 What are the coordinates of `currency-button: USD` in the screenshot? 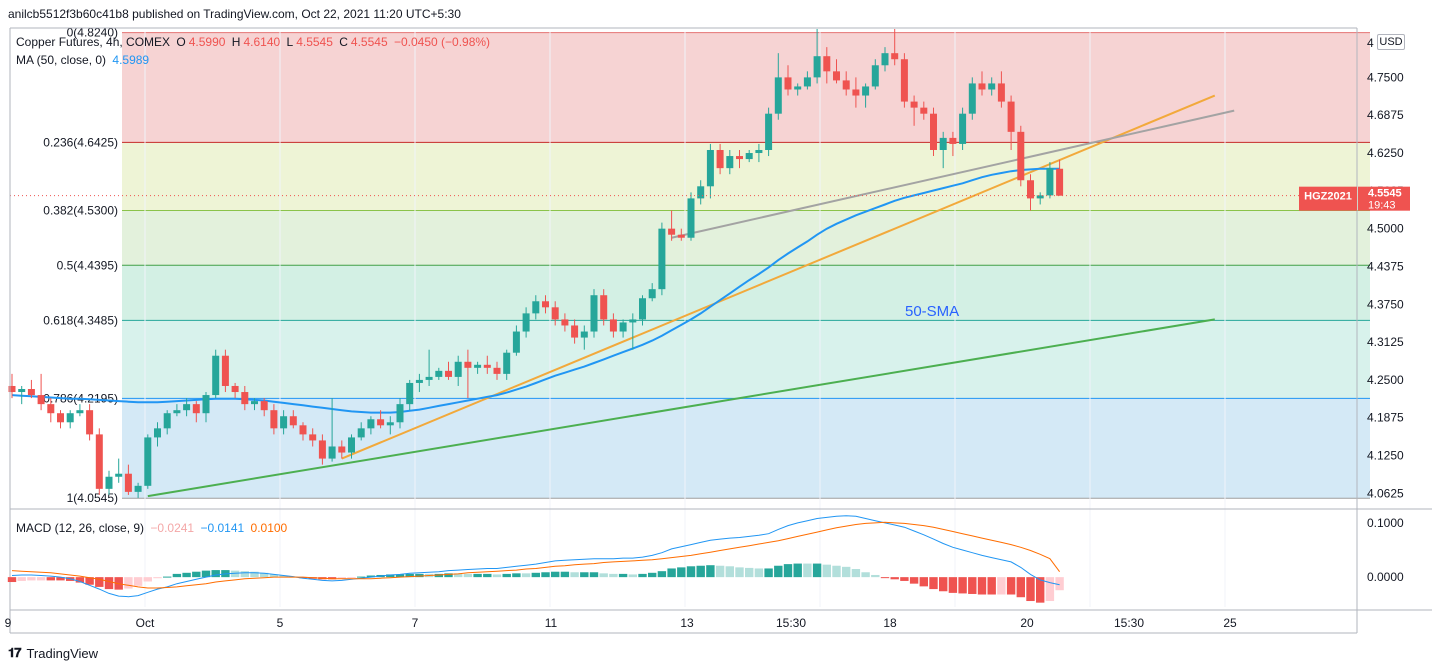 It's located at (1391, 42).